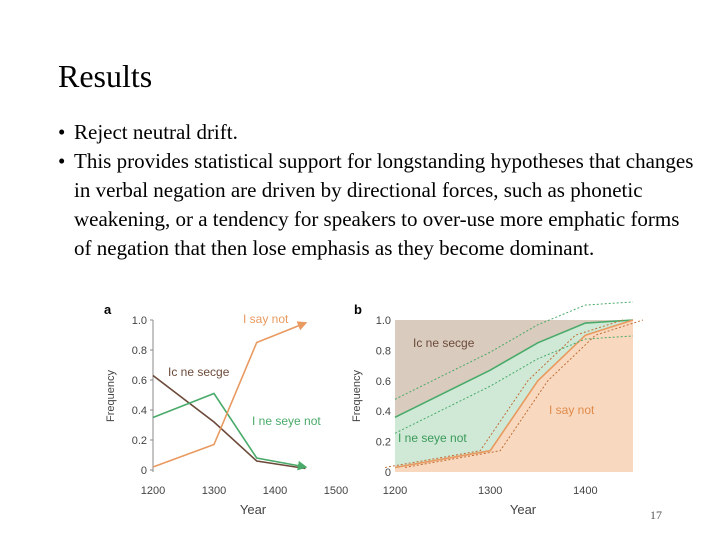 The height and width of the screenshot is (540, 720). Describe the element at coordinates (358, 309) in the screenshot. I see `panel-b-label: b` at that location.